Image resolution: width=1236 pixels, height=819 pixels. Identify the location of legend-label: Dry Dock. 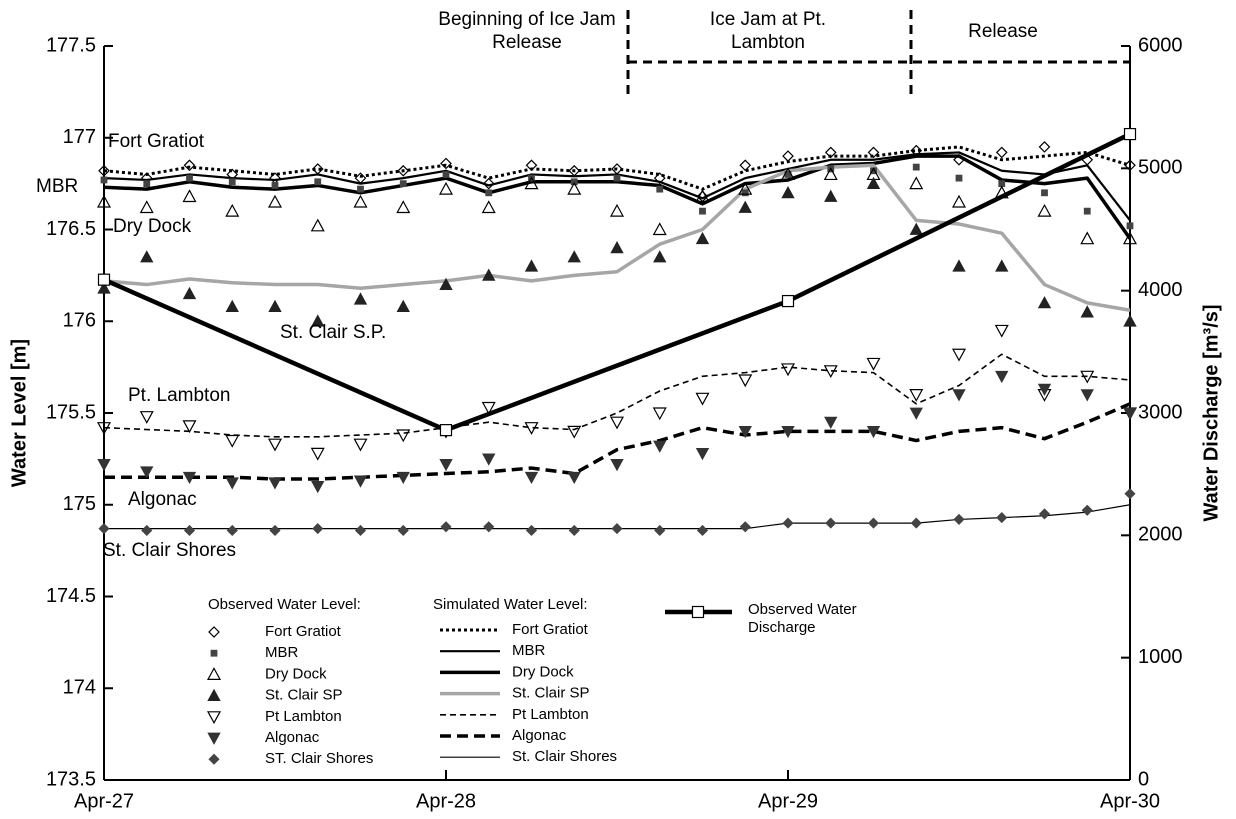
(543, 671).